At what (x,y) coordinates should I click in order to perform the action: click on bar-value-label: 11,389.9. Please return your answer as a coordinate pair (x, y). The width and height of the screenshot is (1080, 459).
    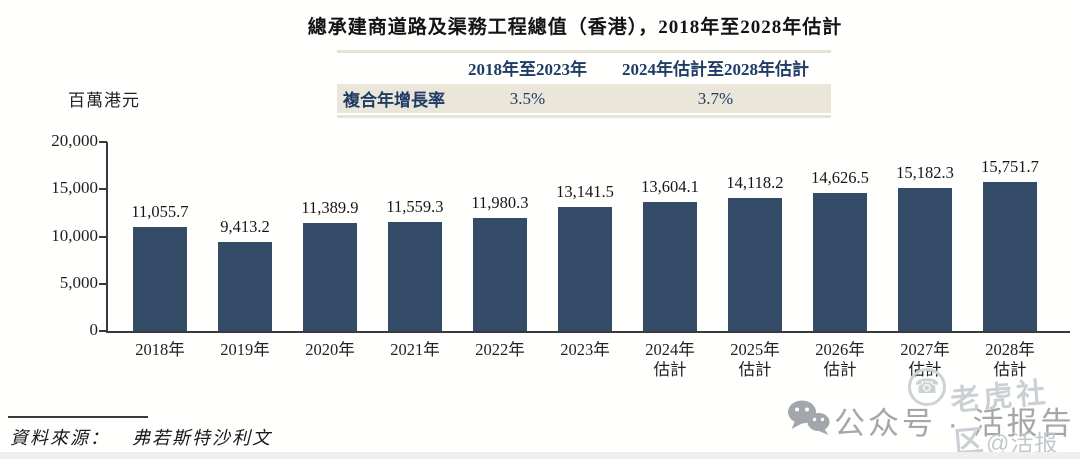
    Looking at the image, I should click on (330, 207).